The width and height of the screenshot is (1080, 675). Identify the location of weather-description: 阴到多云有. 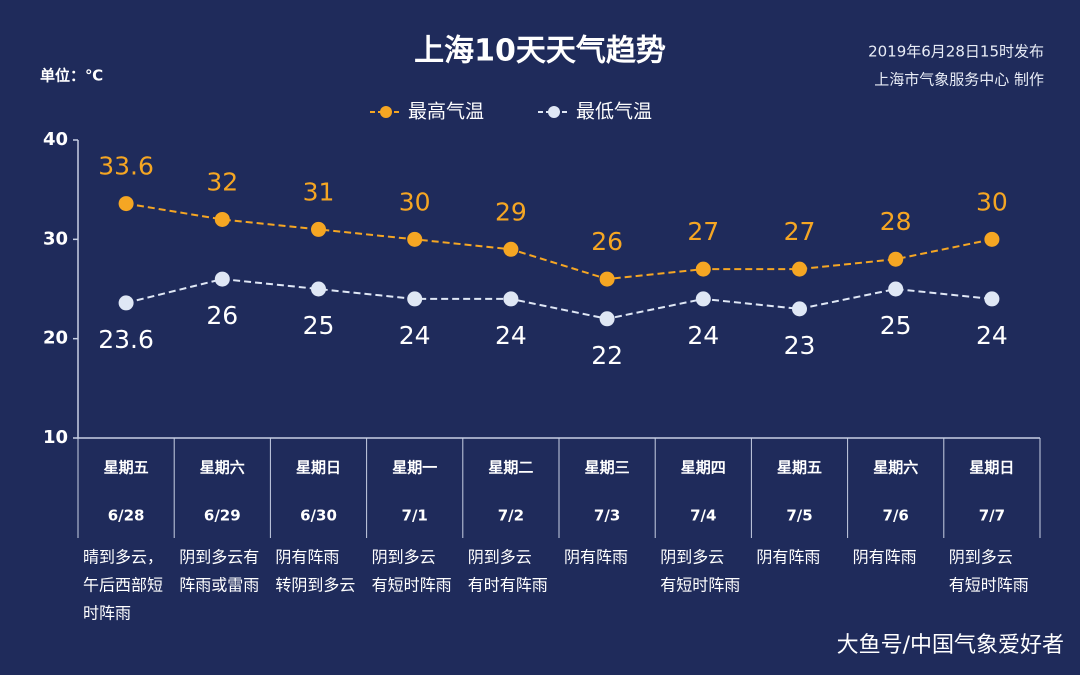
(219, 557).